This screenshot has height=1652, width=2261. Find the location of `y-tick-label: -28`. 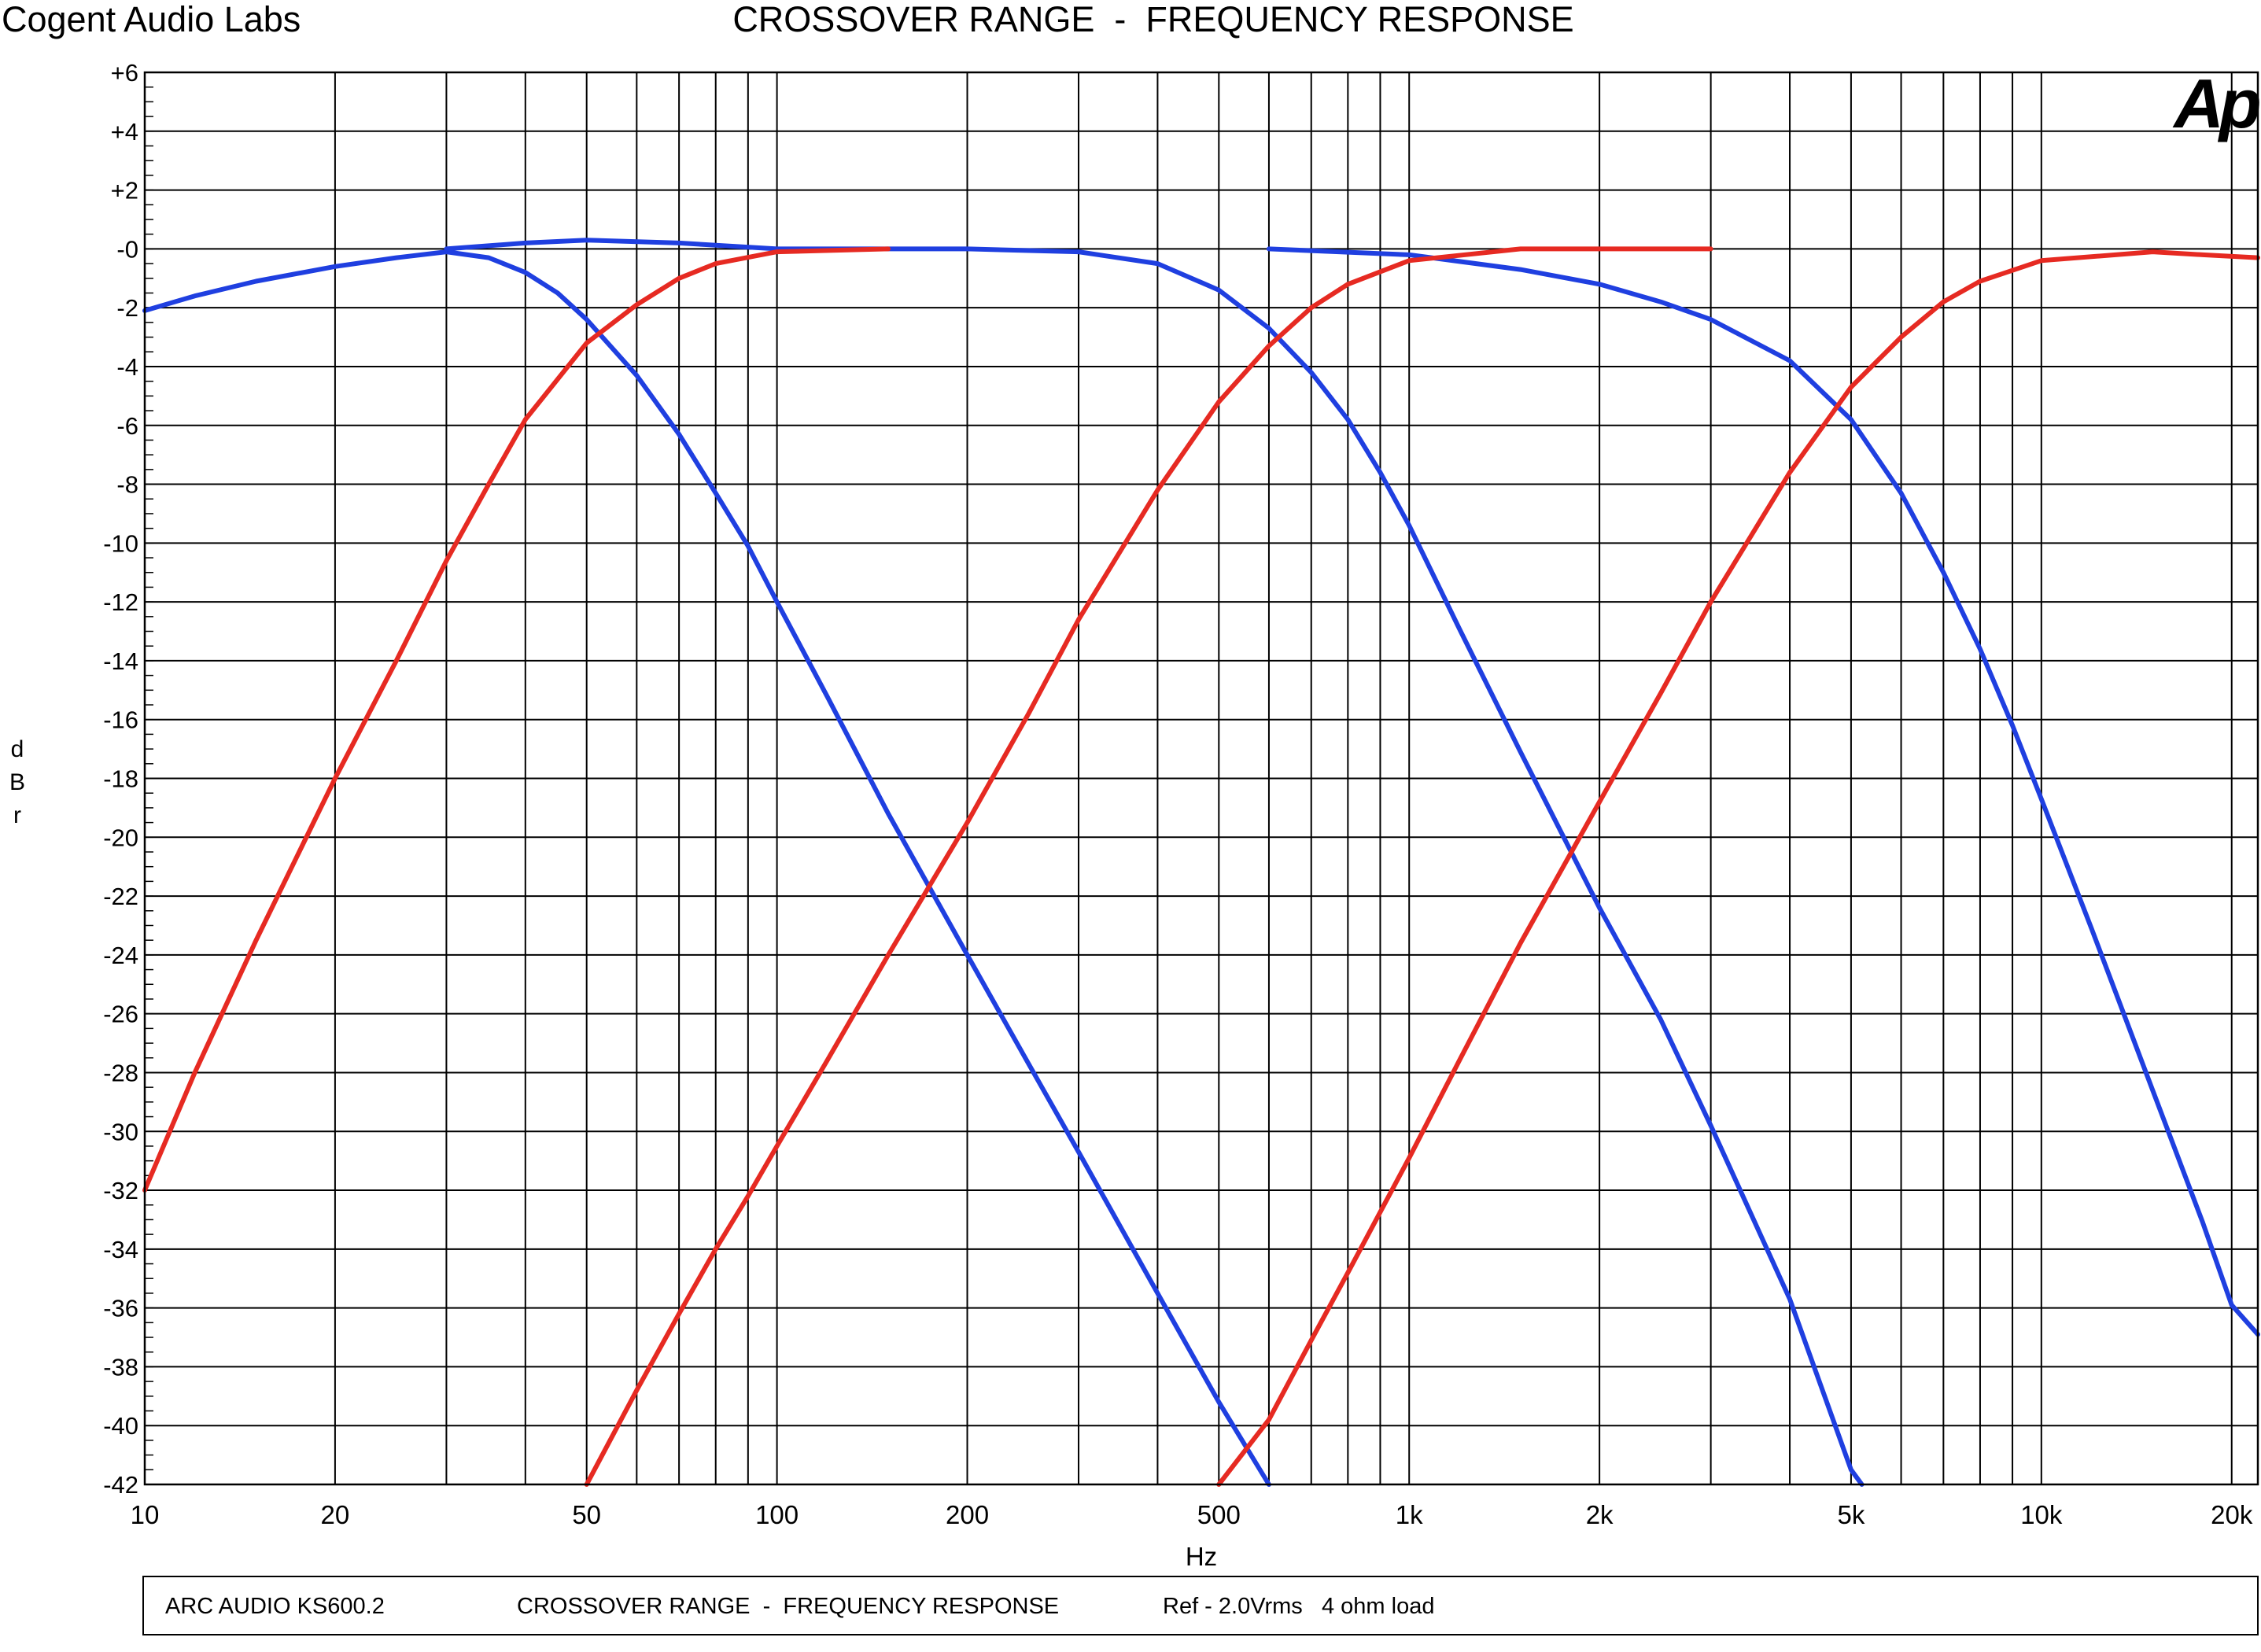

y-tick-label: -28 is located at coordinates (120, 1072).